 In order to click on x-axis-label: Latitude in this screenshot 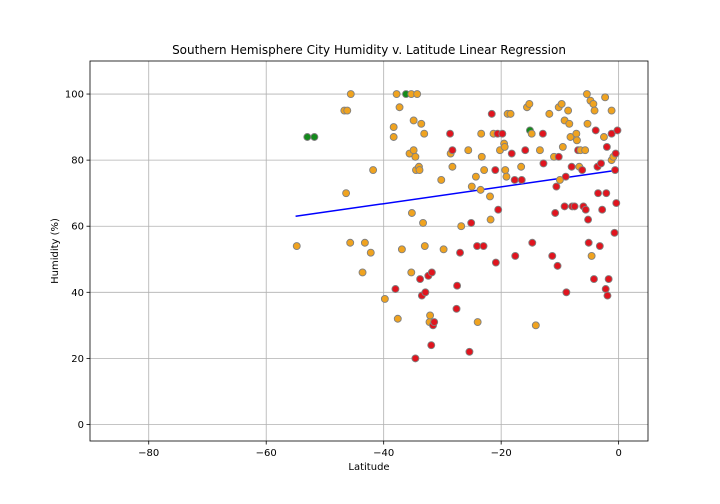, I will do `click(368, 467)`.